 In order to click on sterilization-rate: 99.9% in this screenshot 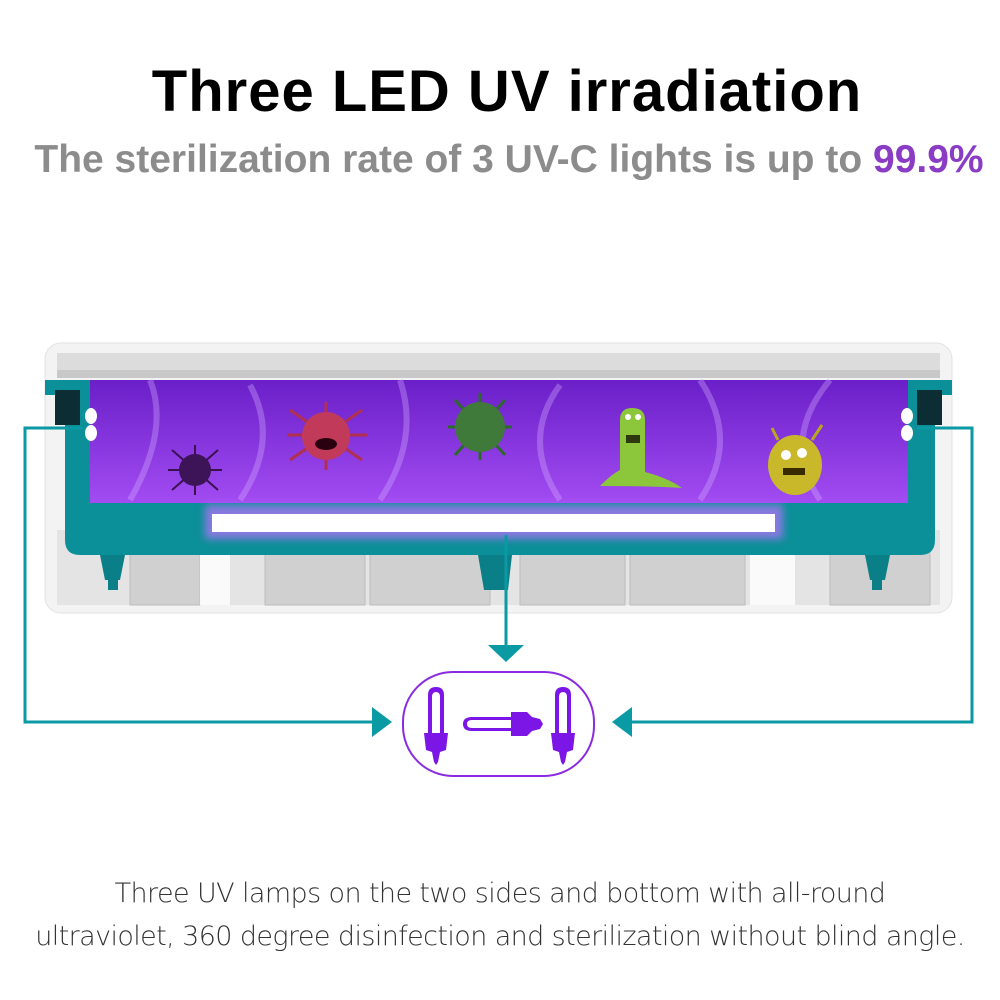, I will do `click(928, 159)`.